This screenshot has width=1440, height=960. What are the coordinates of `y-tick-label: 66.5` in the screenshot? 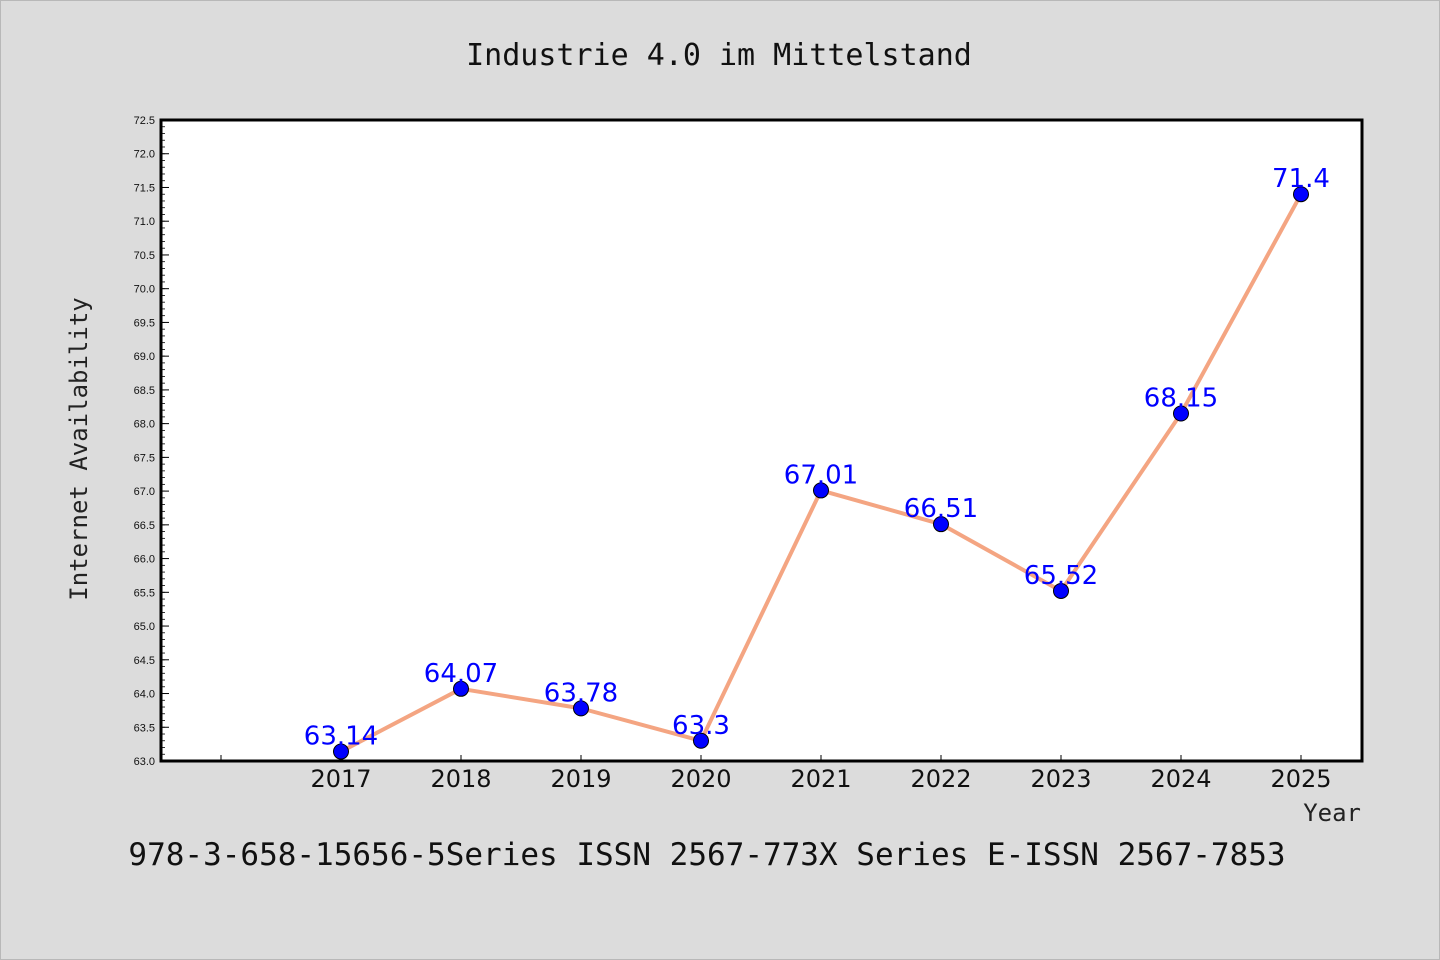 It's located at (144, 526).